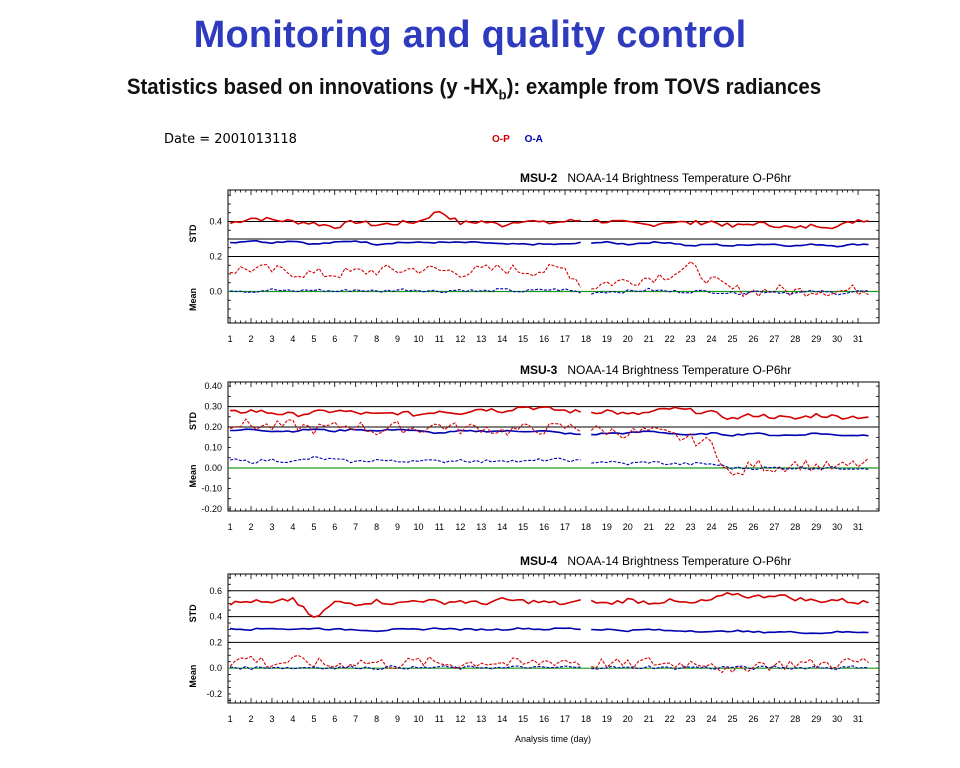  What do you see at coordinates (837, 719) in the screenshot?
I see `x-tick-label: 30` at bounding box center [837, 719].